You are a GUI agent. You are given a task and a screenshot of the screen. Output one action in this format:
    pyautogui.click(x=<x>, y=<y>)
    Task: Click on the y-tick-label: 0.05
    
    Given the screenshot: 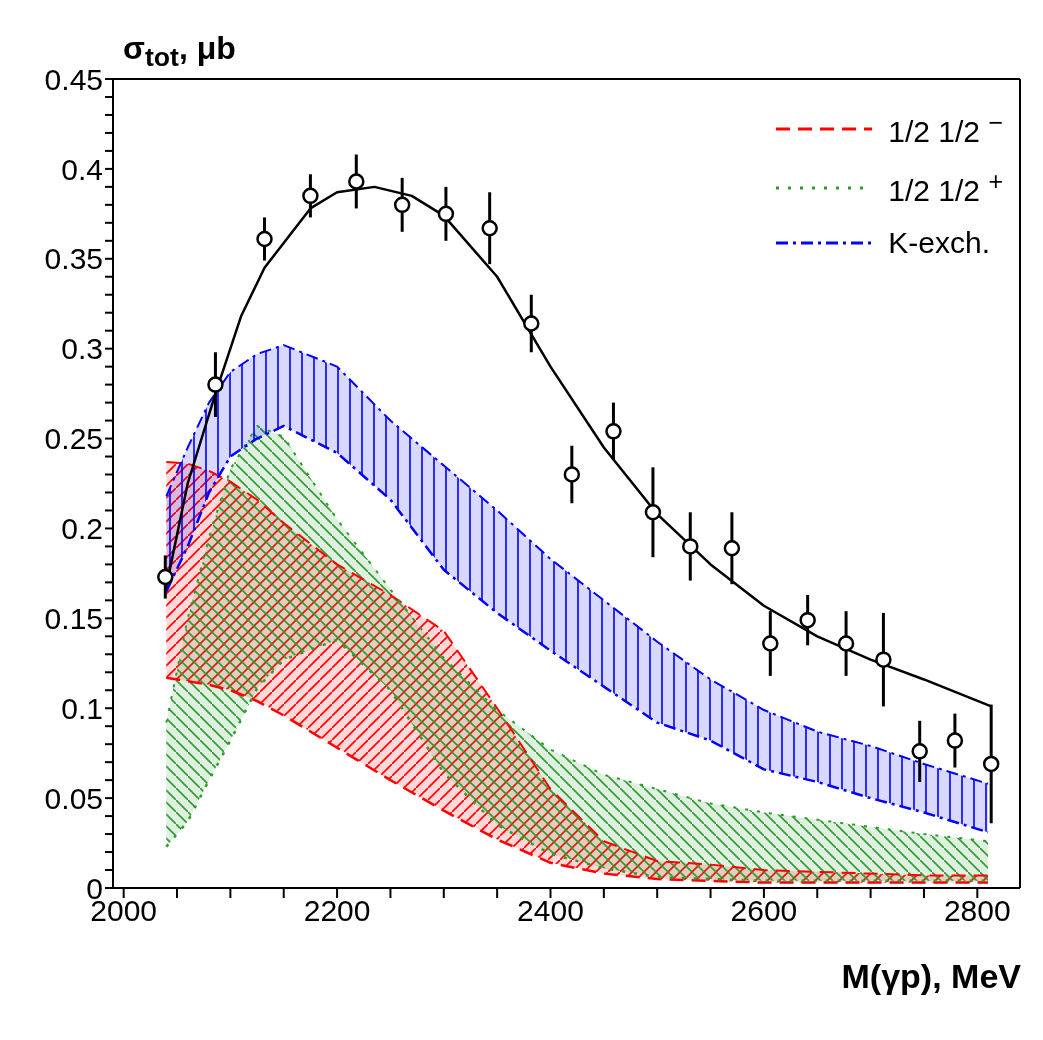 What is the action you would take?
    pyautogui.click(x=73, y=798)
    